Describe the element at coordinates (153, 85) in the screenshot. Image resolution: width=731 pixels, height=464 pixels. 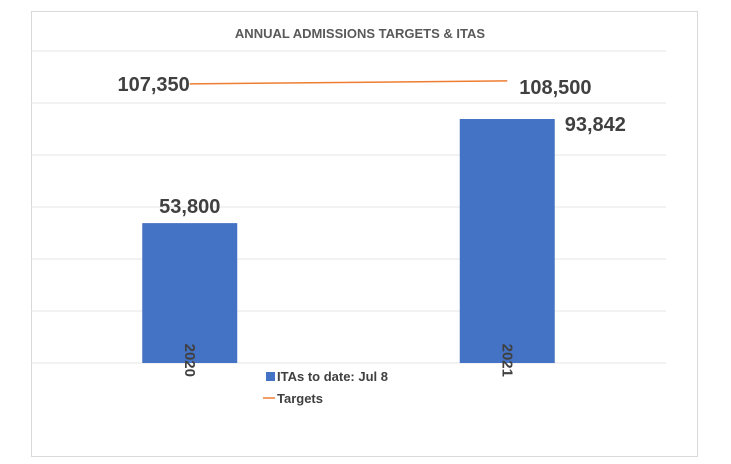
I see `target-data-label: 107,350` at that location.